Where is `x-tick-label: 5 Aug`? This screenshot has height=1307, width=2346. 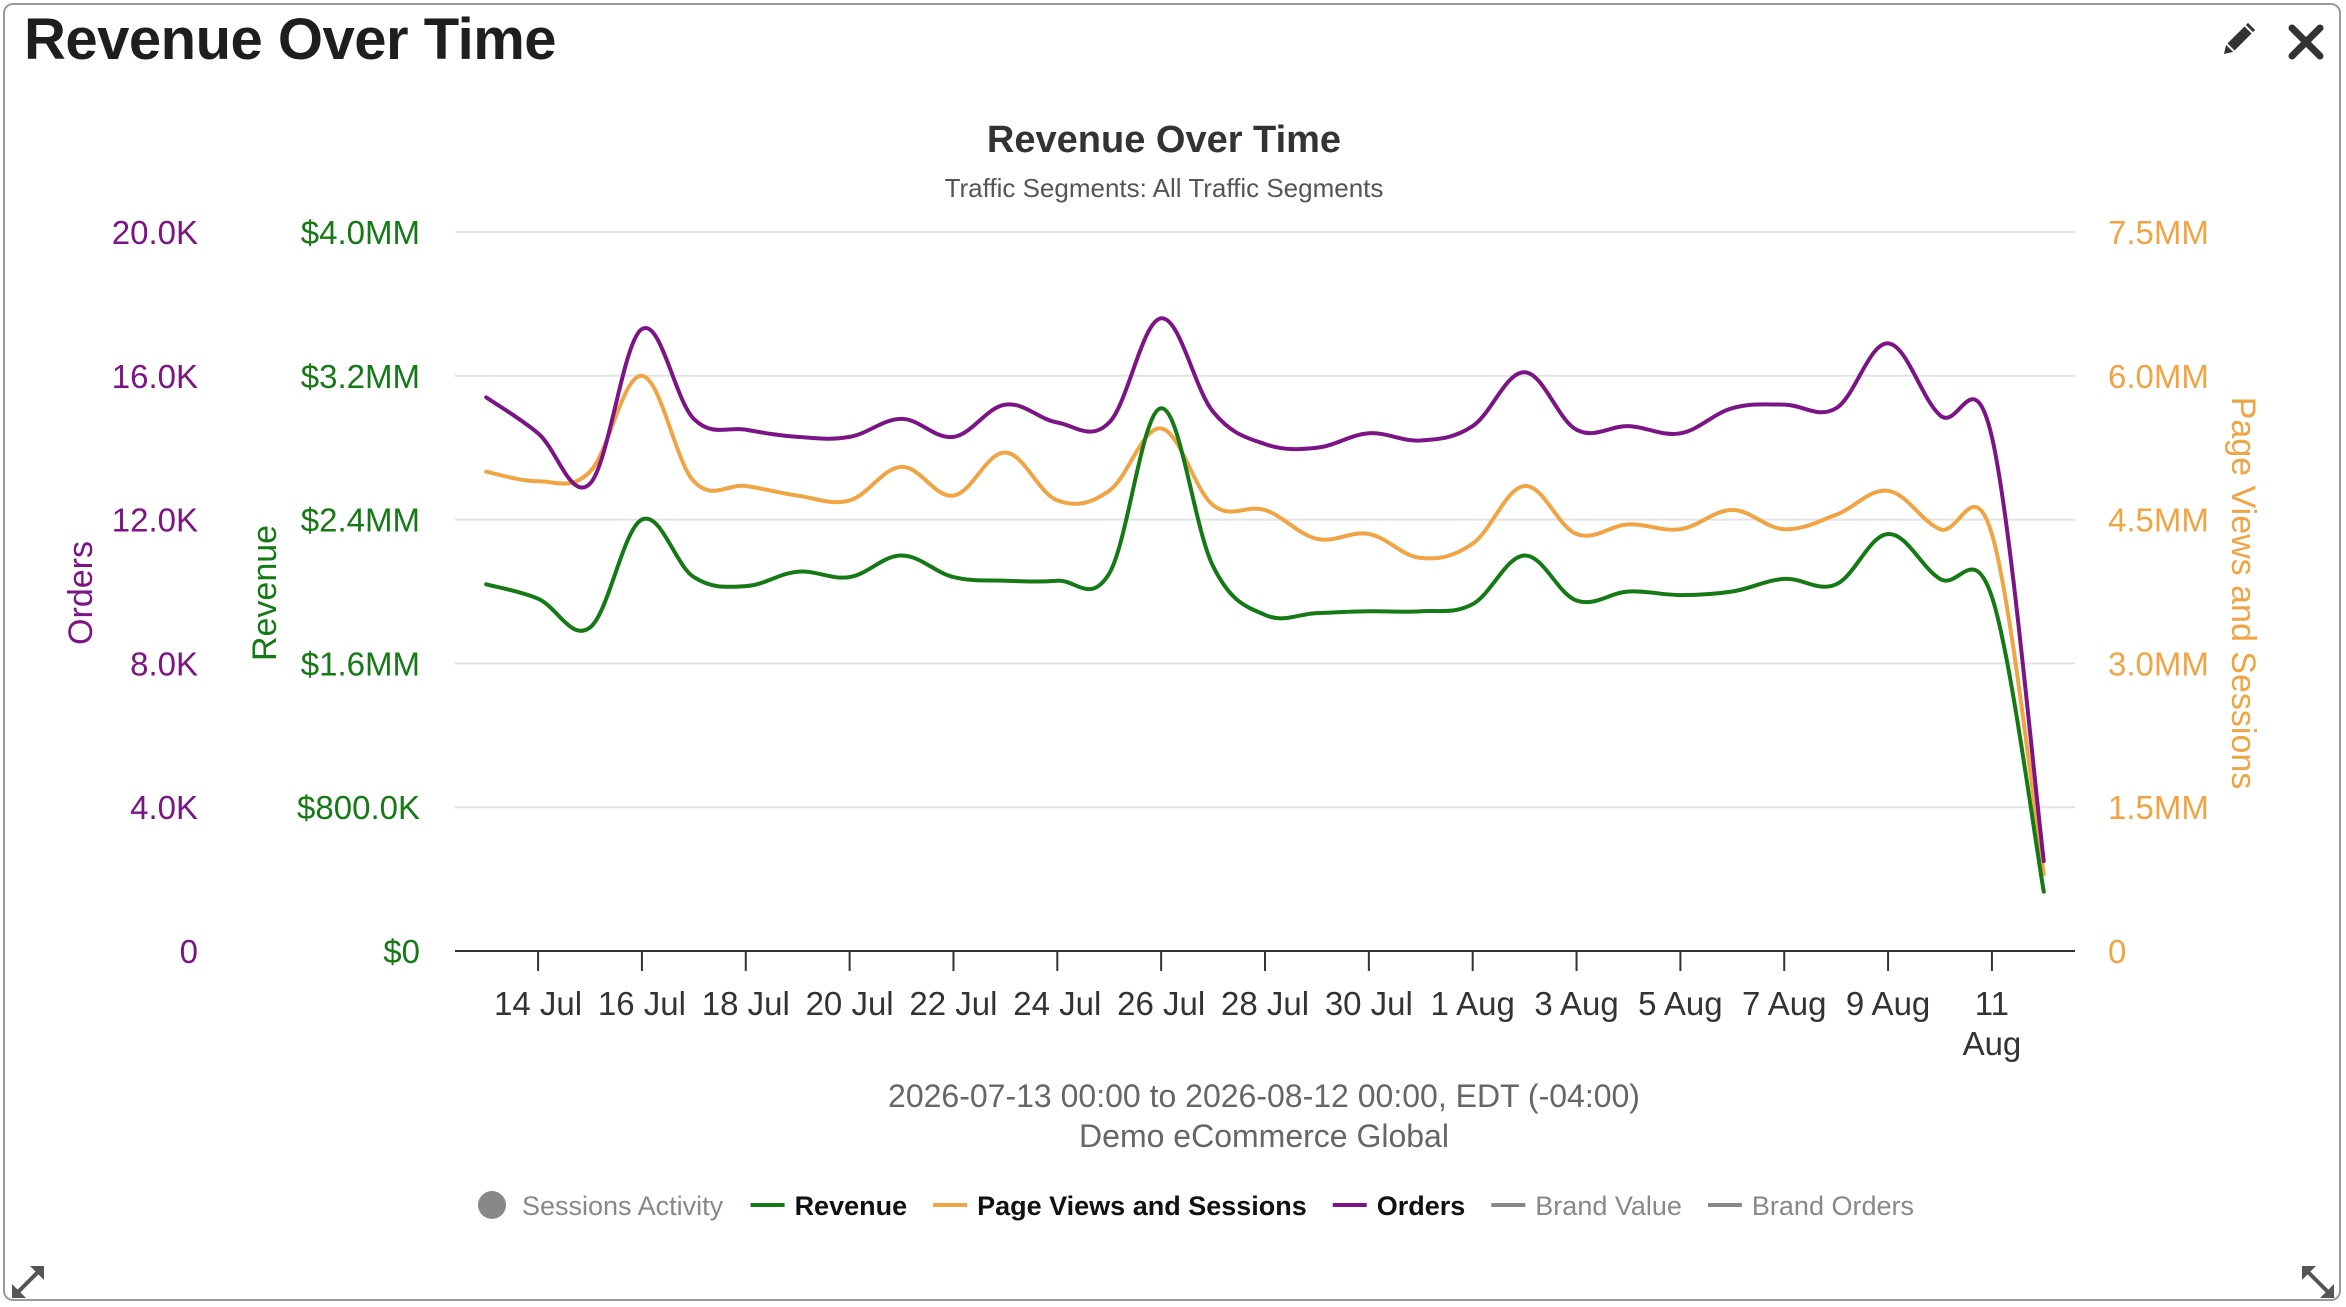
x-tick-label: 5 Aug is located at coordinates (1680, 1003).